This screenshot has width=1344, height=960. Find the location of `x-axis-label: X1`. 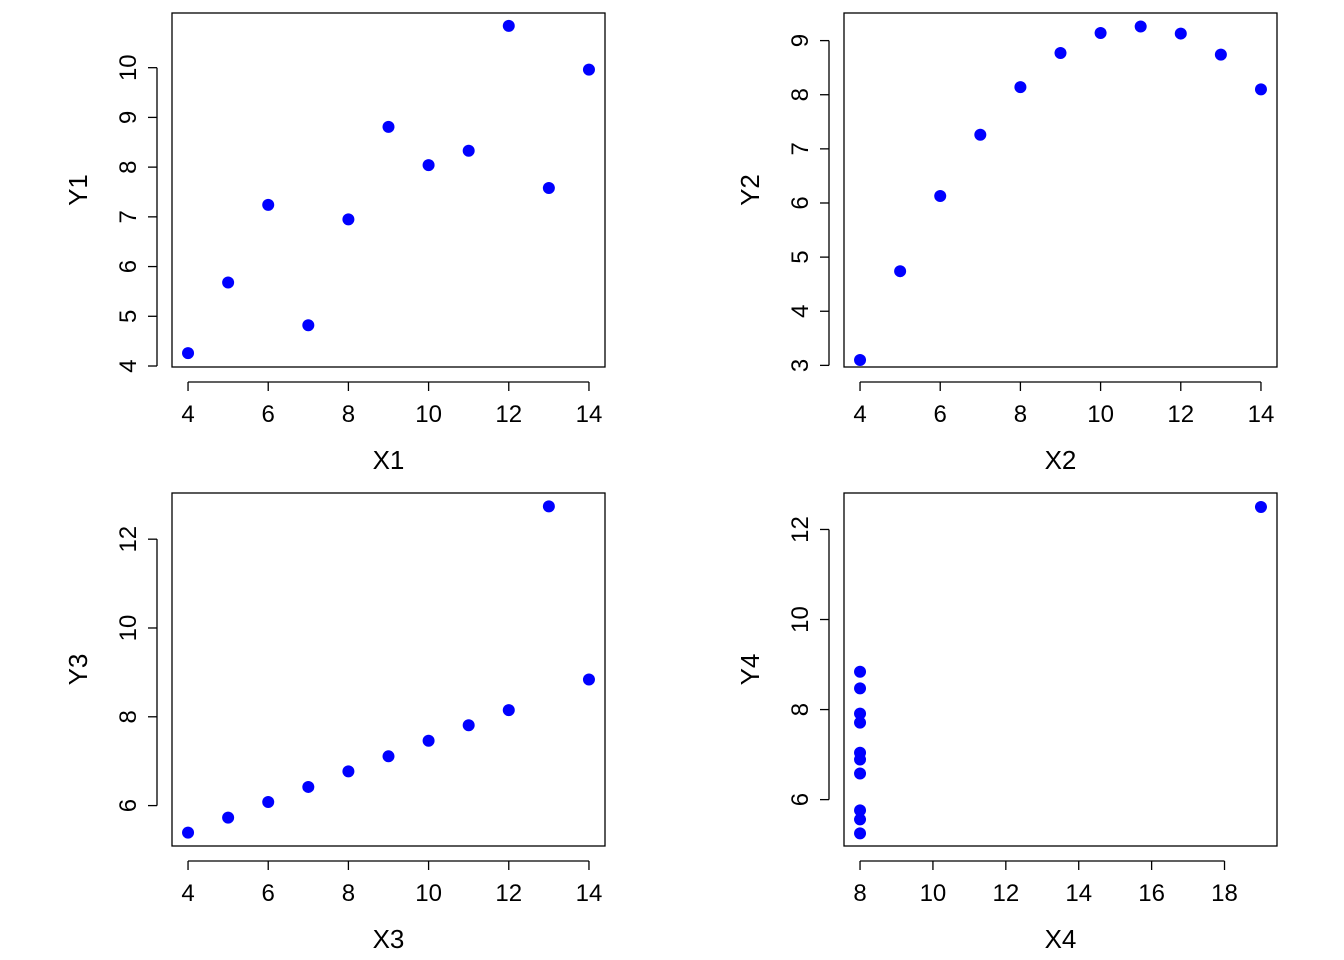

x-axis-label: X1 is located at coordinates (389, 460).